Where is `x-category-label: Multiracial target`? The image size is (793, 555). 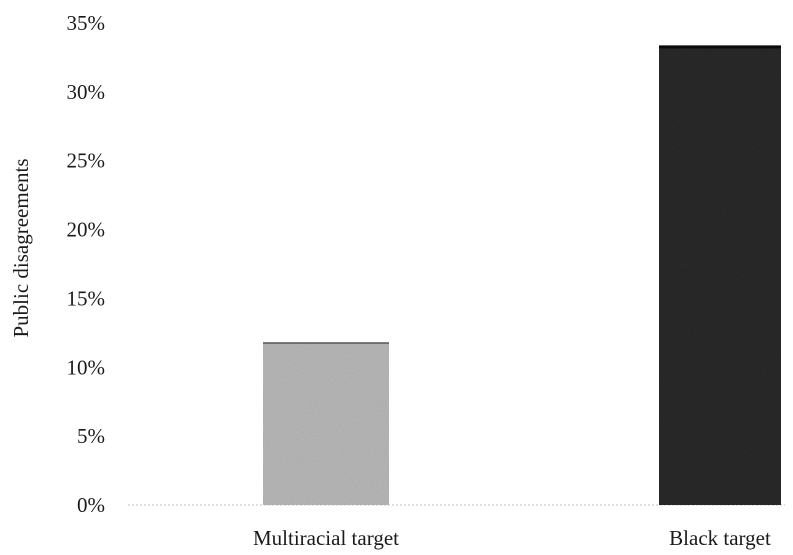
x-category-label: Multiracial target is located at coordinates (326, 538).